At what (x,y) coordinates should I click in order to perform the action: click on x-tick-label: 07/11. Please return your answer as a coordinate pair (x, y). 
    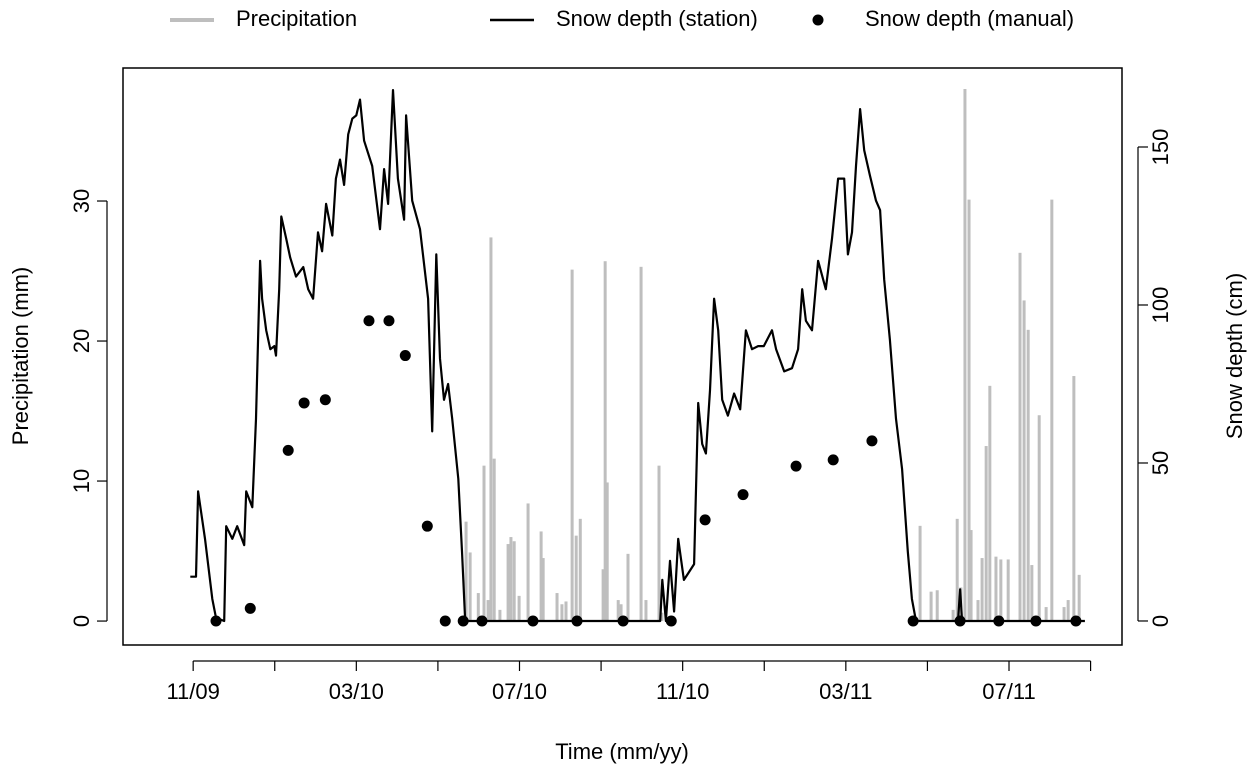
    Looking at the image, I should click on (1008, 691).